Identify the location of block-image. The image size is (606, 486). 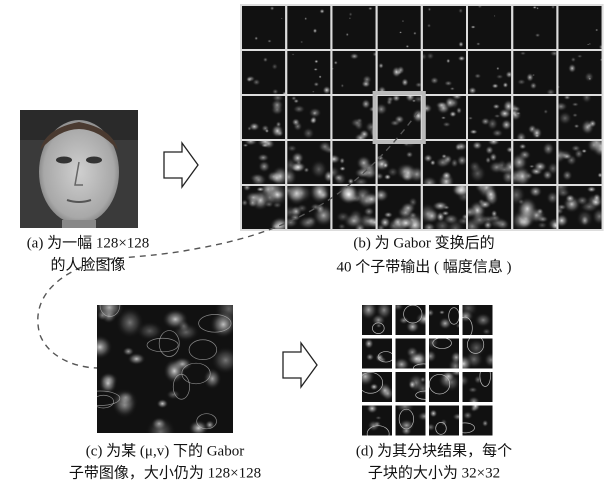
(427, 370).